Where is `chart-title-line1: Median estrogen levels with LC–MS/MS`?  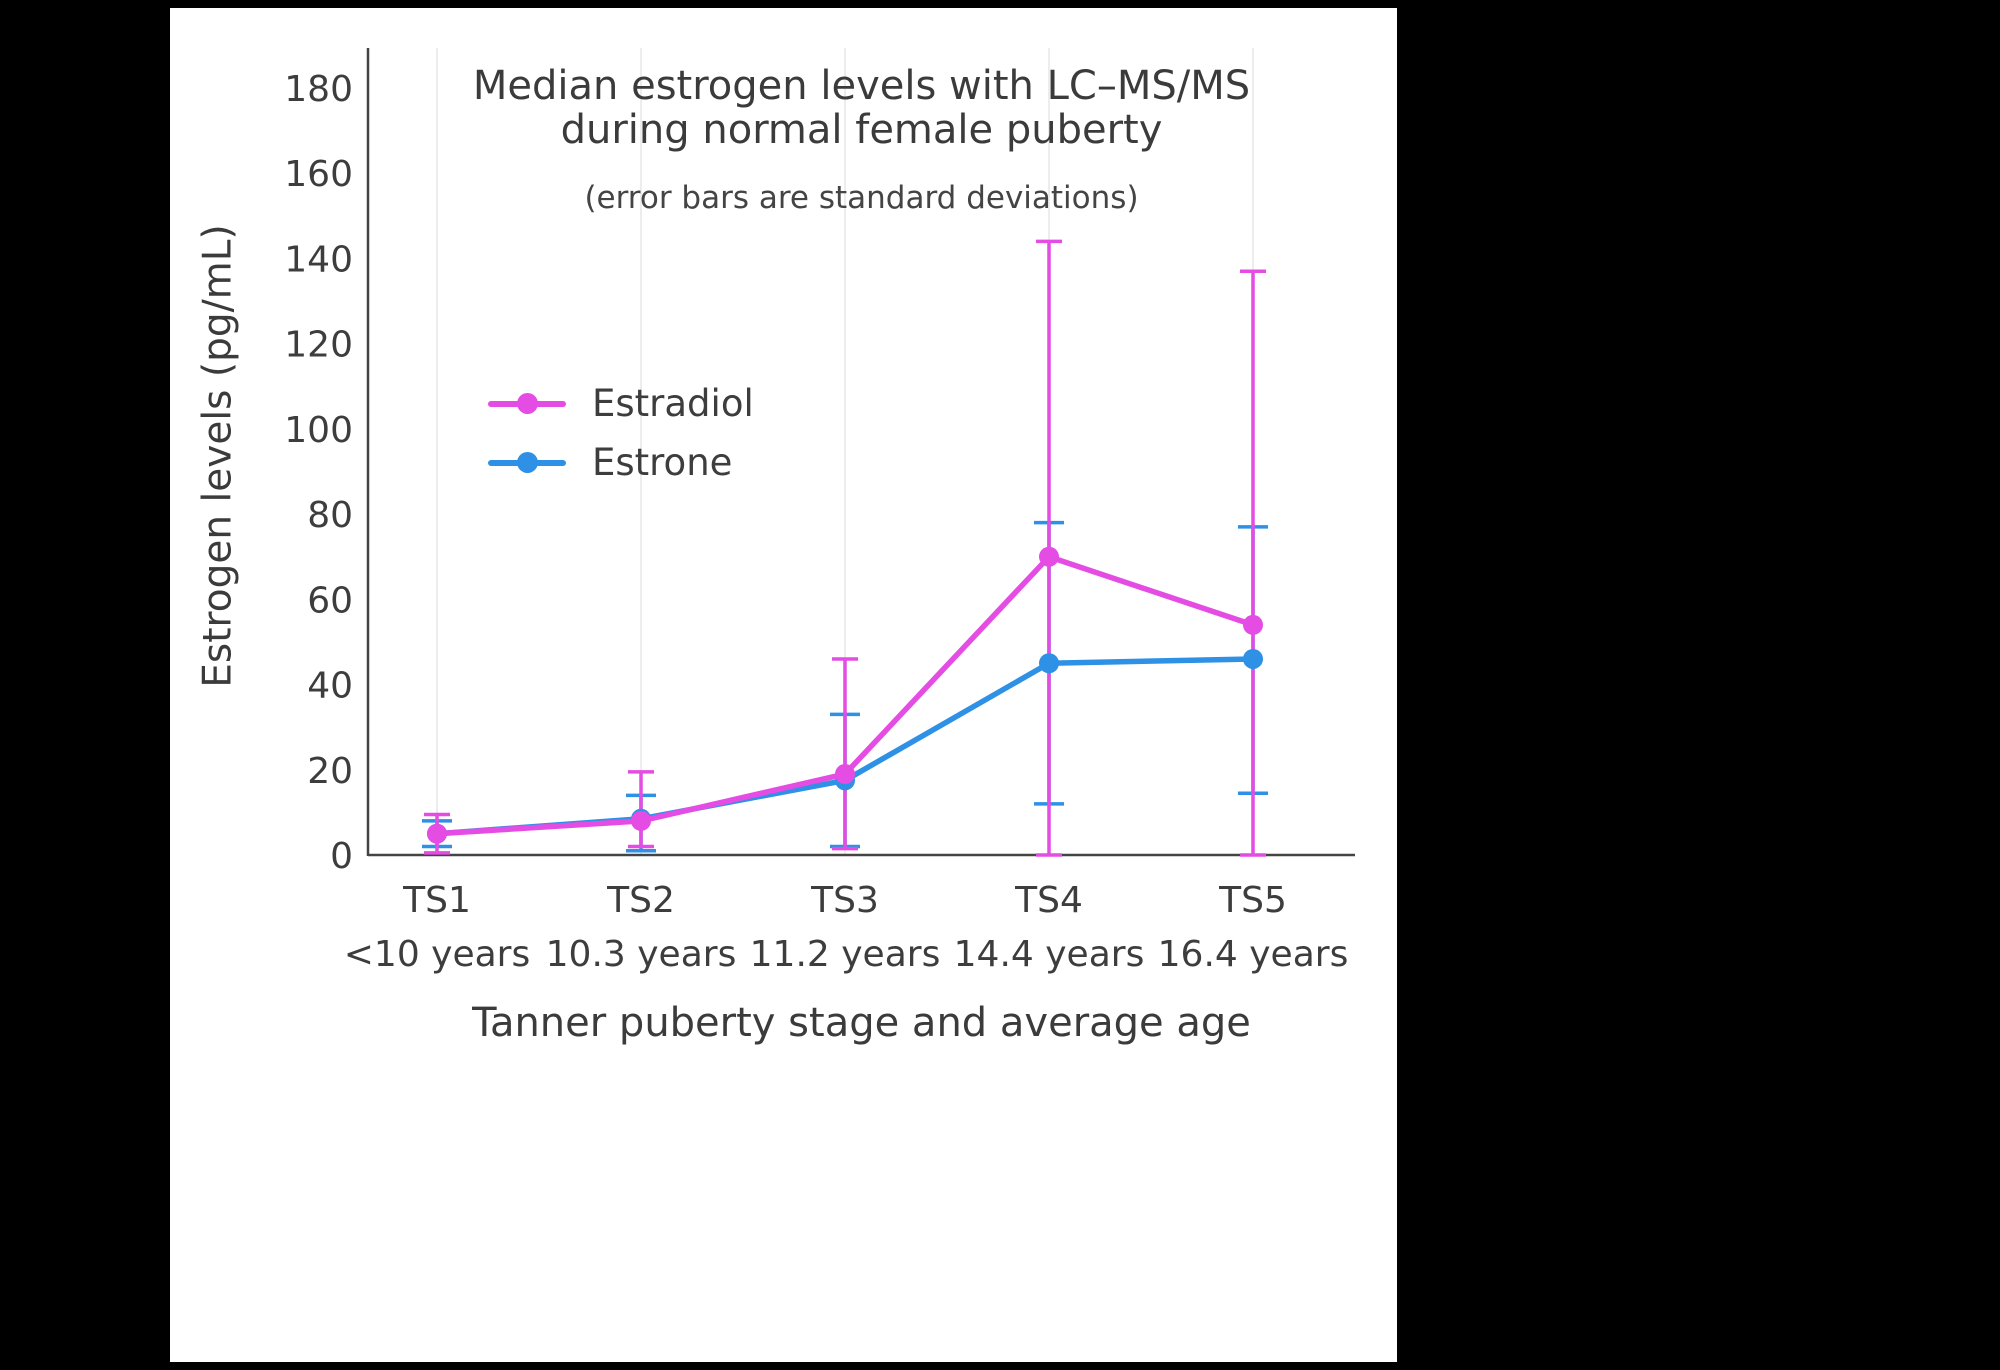
chart-title-line1: Median estrogen levels with LC–MS/MS is located at coordinates (861, 86).